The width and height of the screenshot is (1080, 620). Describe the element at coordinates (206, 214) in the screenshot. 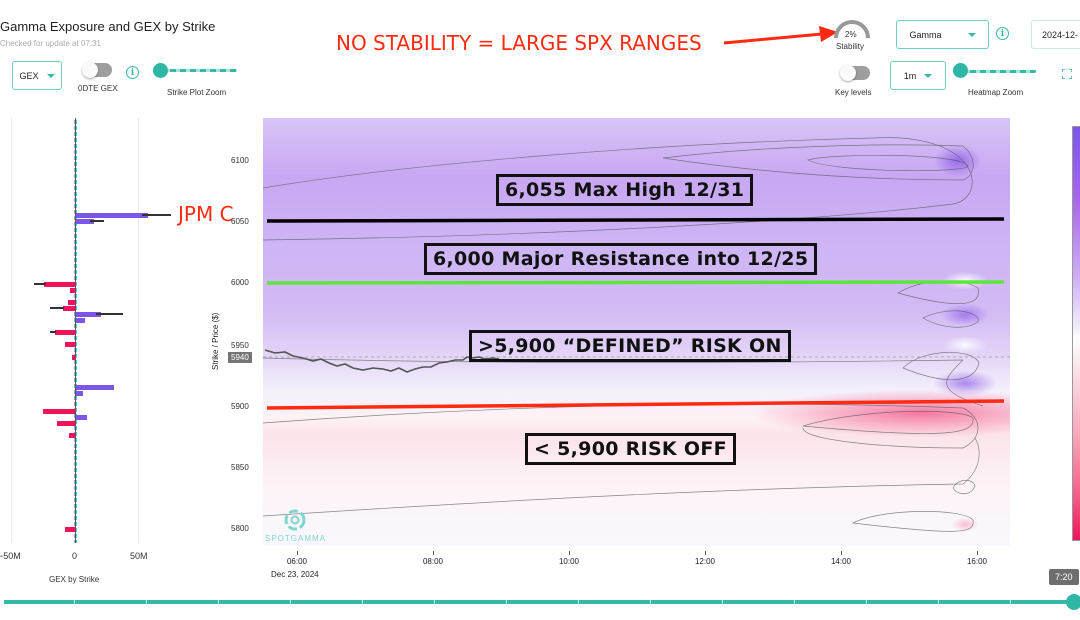

I see `jpm-annotation: JPM C` at that location.